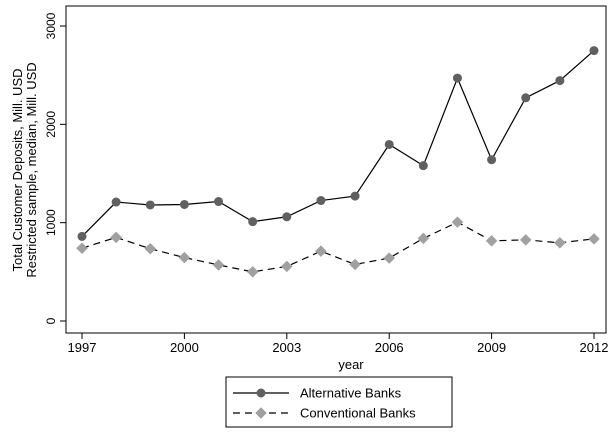  I want to click on y-axis-title-line: Total Customer Deposits, Mill. USD, so click(17, 170).